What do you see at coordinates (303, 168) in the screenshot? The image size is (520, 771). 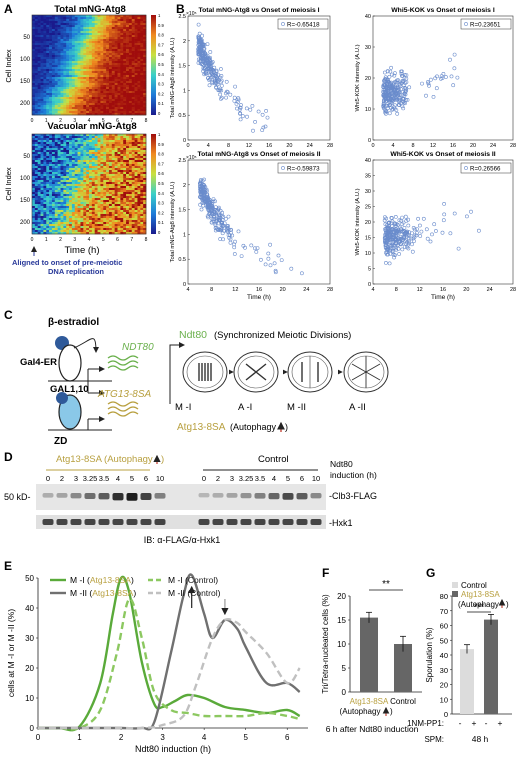 I see `correlation-legend-box` at bounding box center [303, 168].